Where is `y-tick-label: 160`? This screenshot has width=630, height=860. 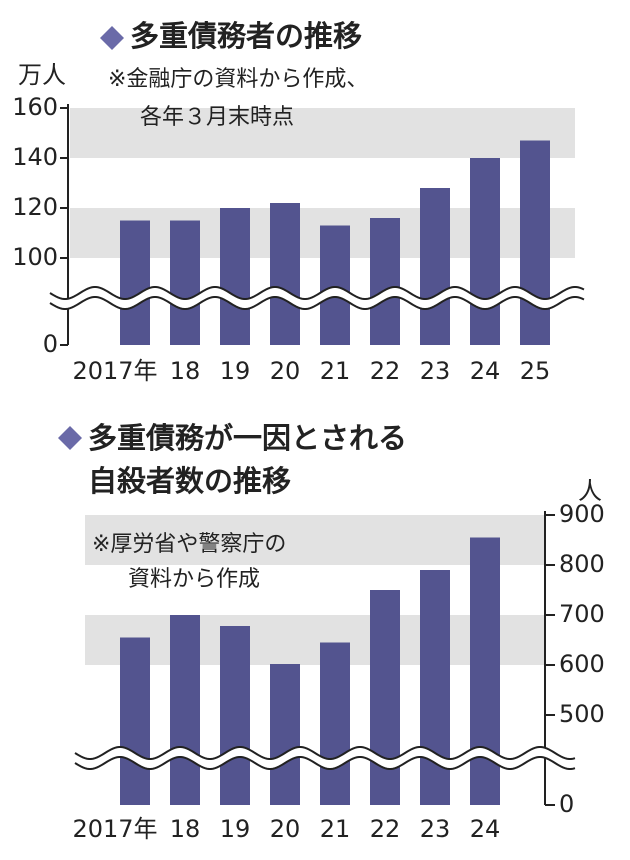
y-tick-label: 160 is located at coordinates (35, 107).